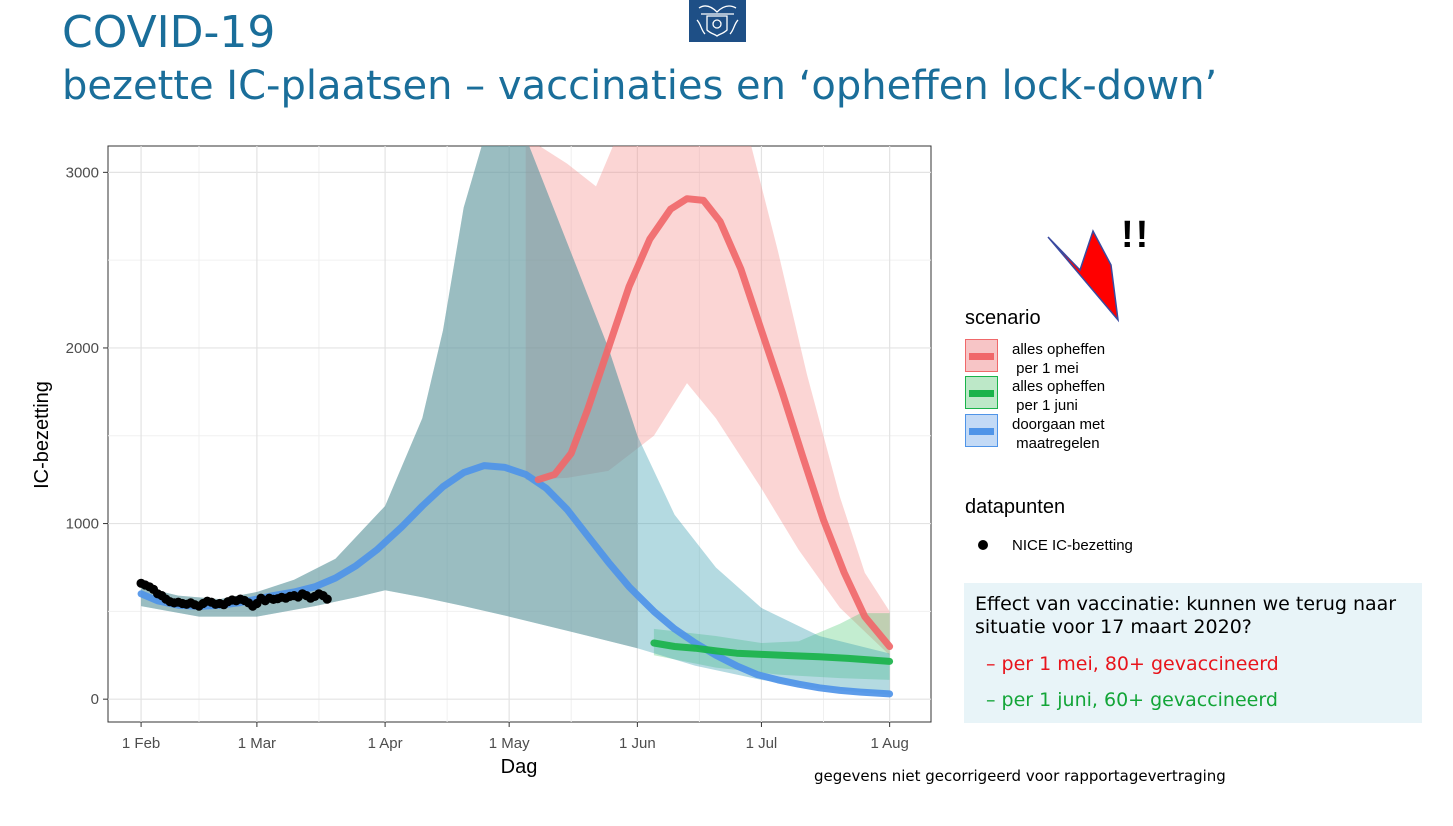 This screenshot has width=1453, height=826. I want to click on legend-key-juni, so click(981, 392).